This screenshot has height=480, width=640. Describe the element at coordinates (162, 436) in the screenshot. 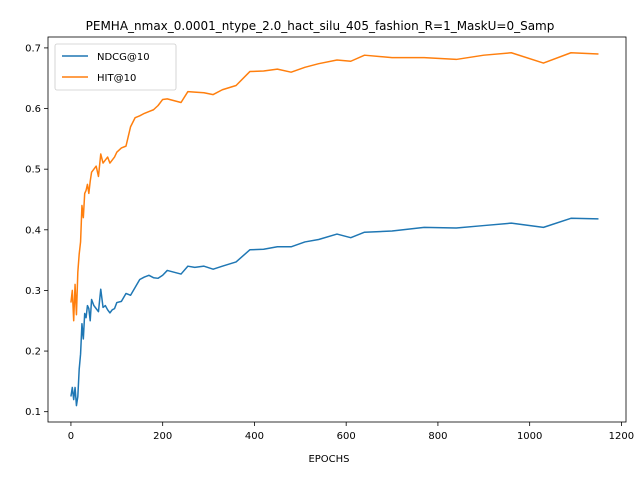

I see `x-tick-label: 200` at that location.